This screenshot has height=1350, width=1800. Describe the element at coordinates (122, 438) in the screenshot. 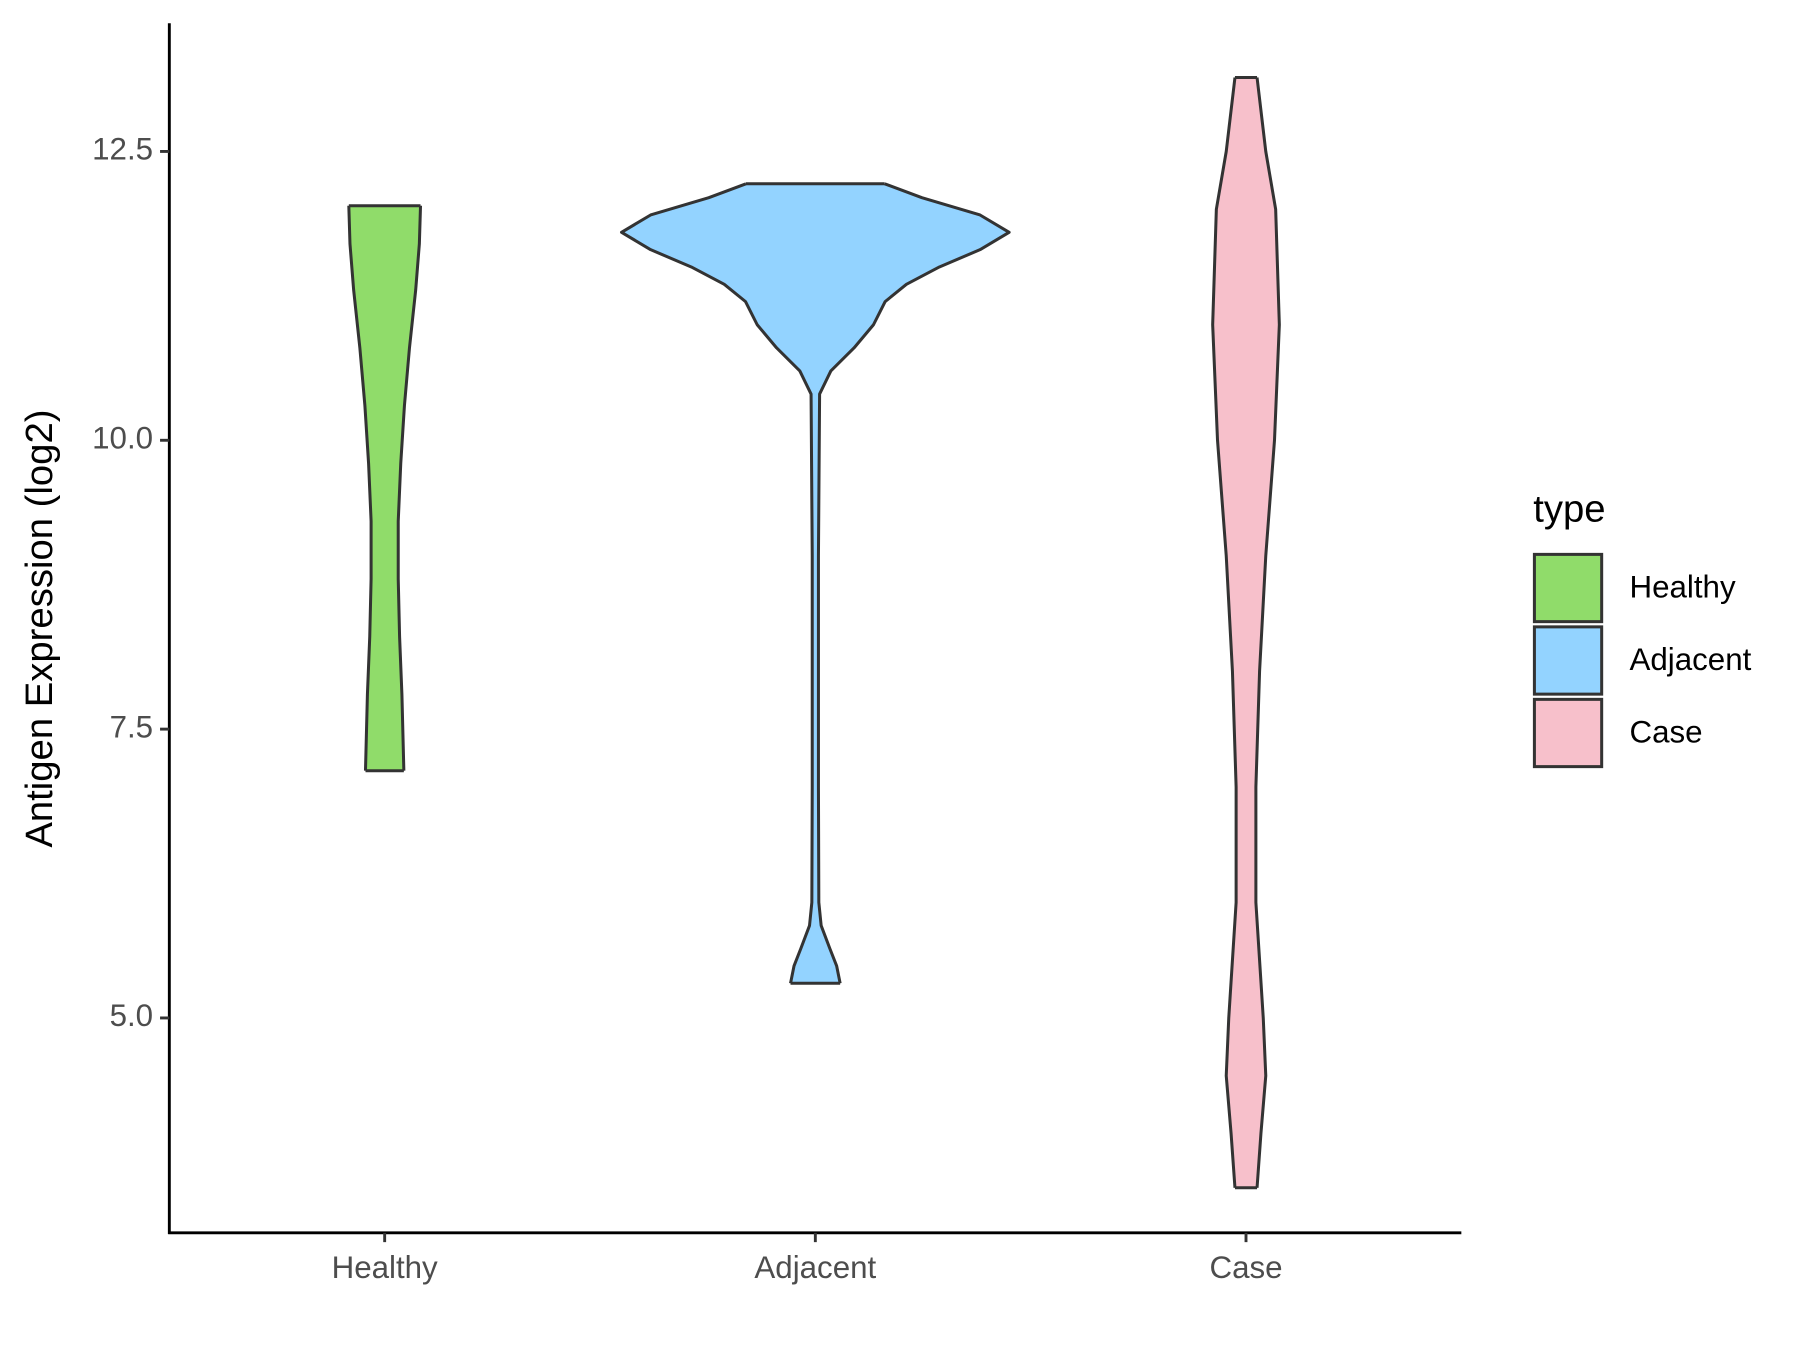

I see `y-tick-label: 10.0` at that location.